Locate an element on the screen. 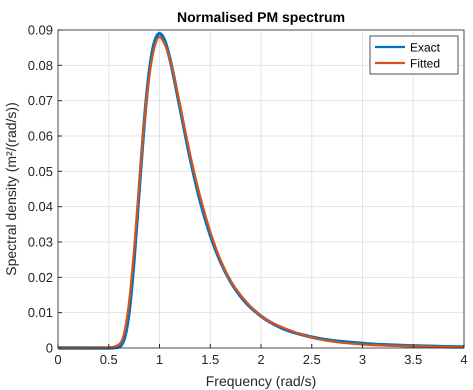 This screenshot has height=390, width=473. chart-title: Normalised PM spectrum is located at coordinates (261, 17).